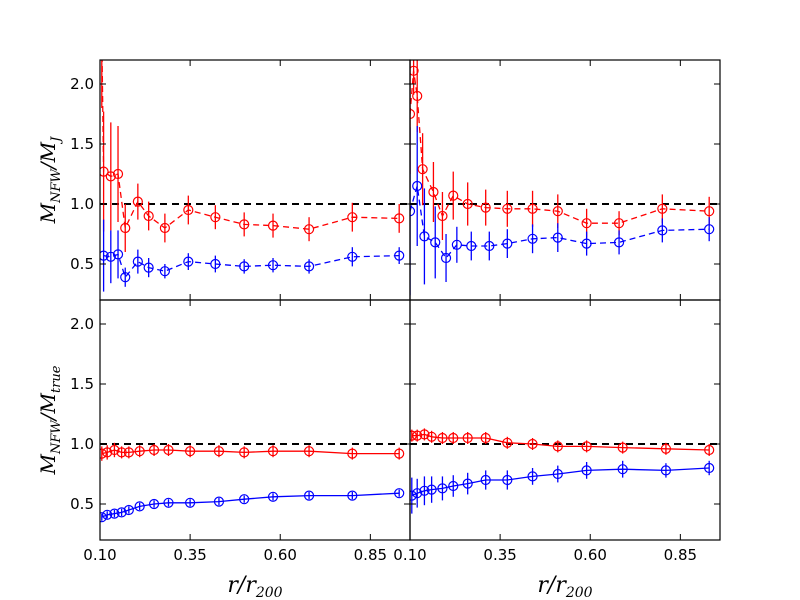  Describe the element at coordinates (560, 222) in the screenshot. I see `series-line-blue` at that location.